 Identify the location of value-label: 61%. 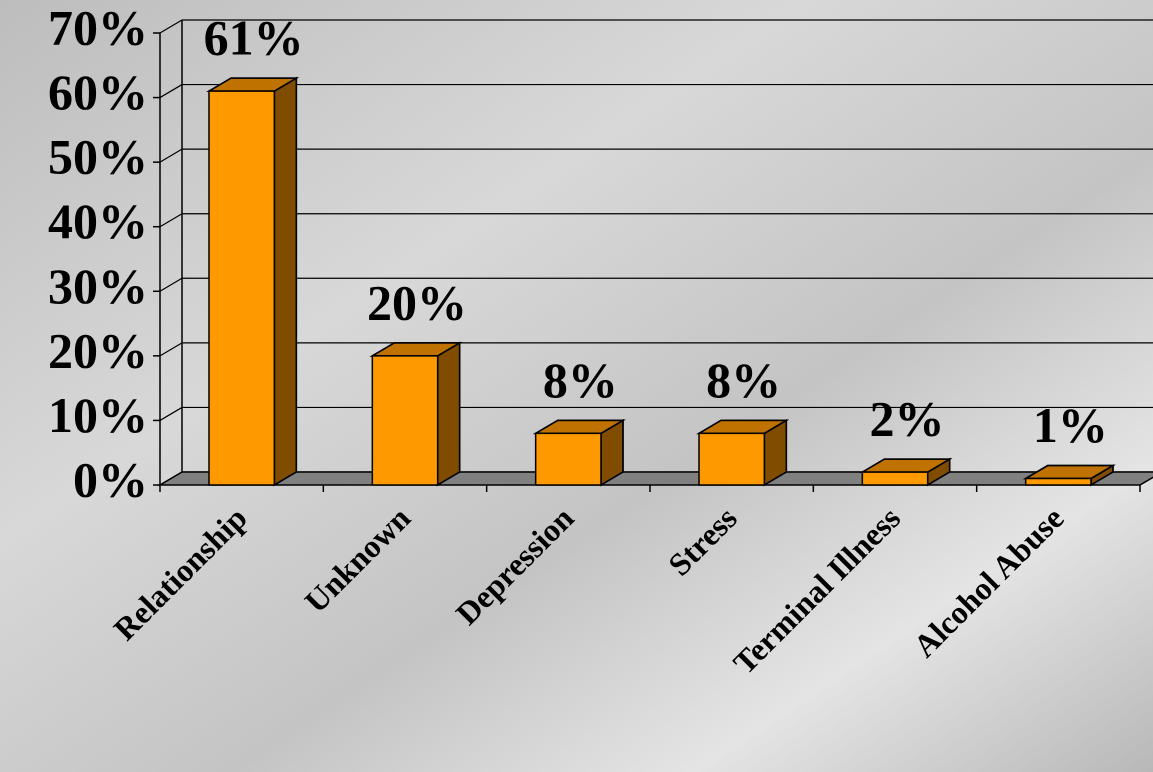
(254, 38).